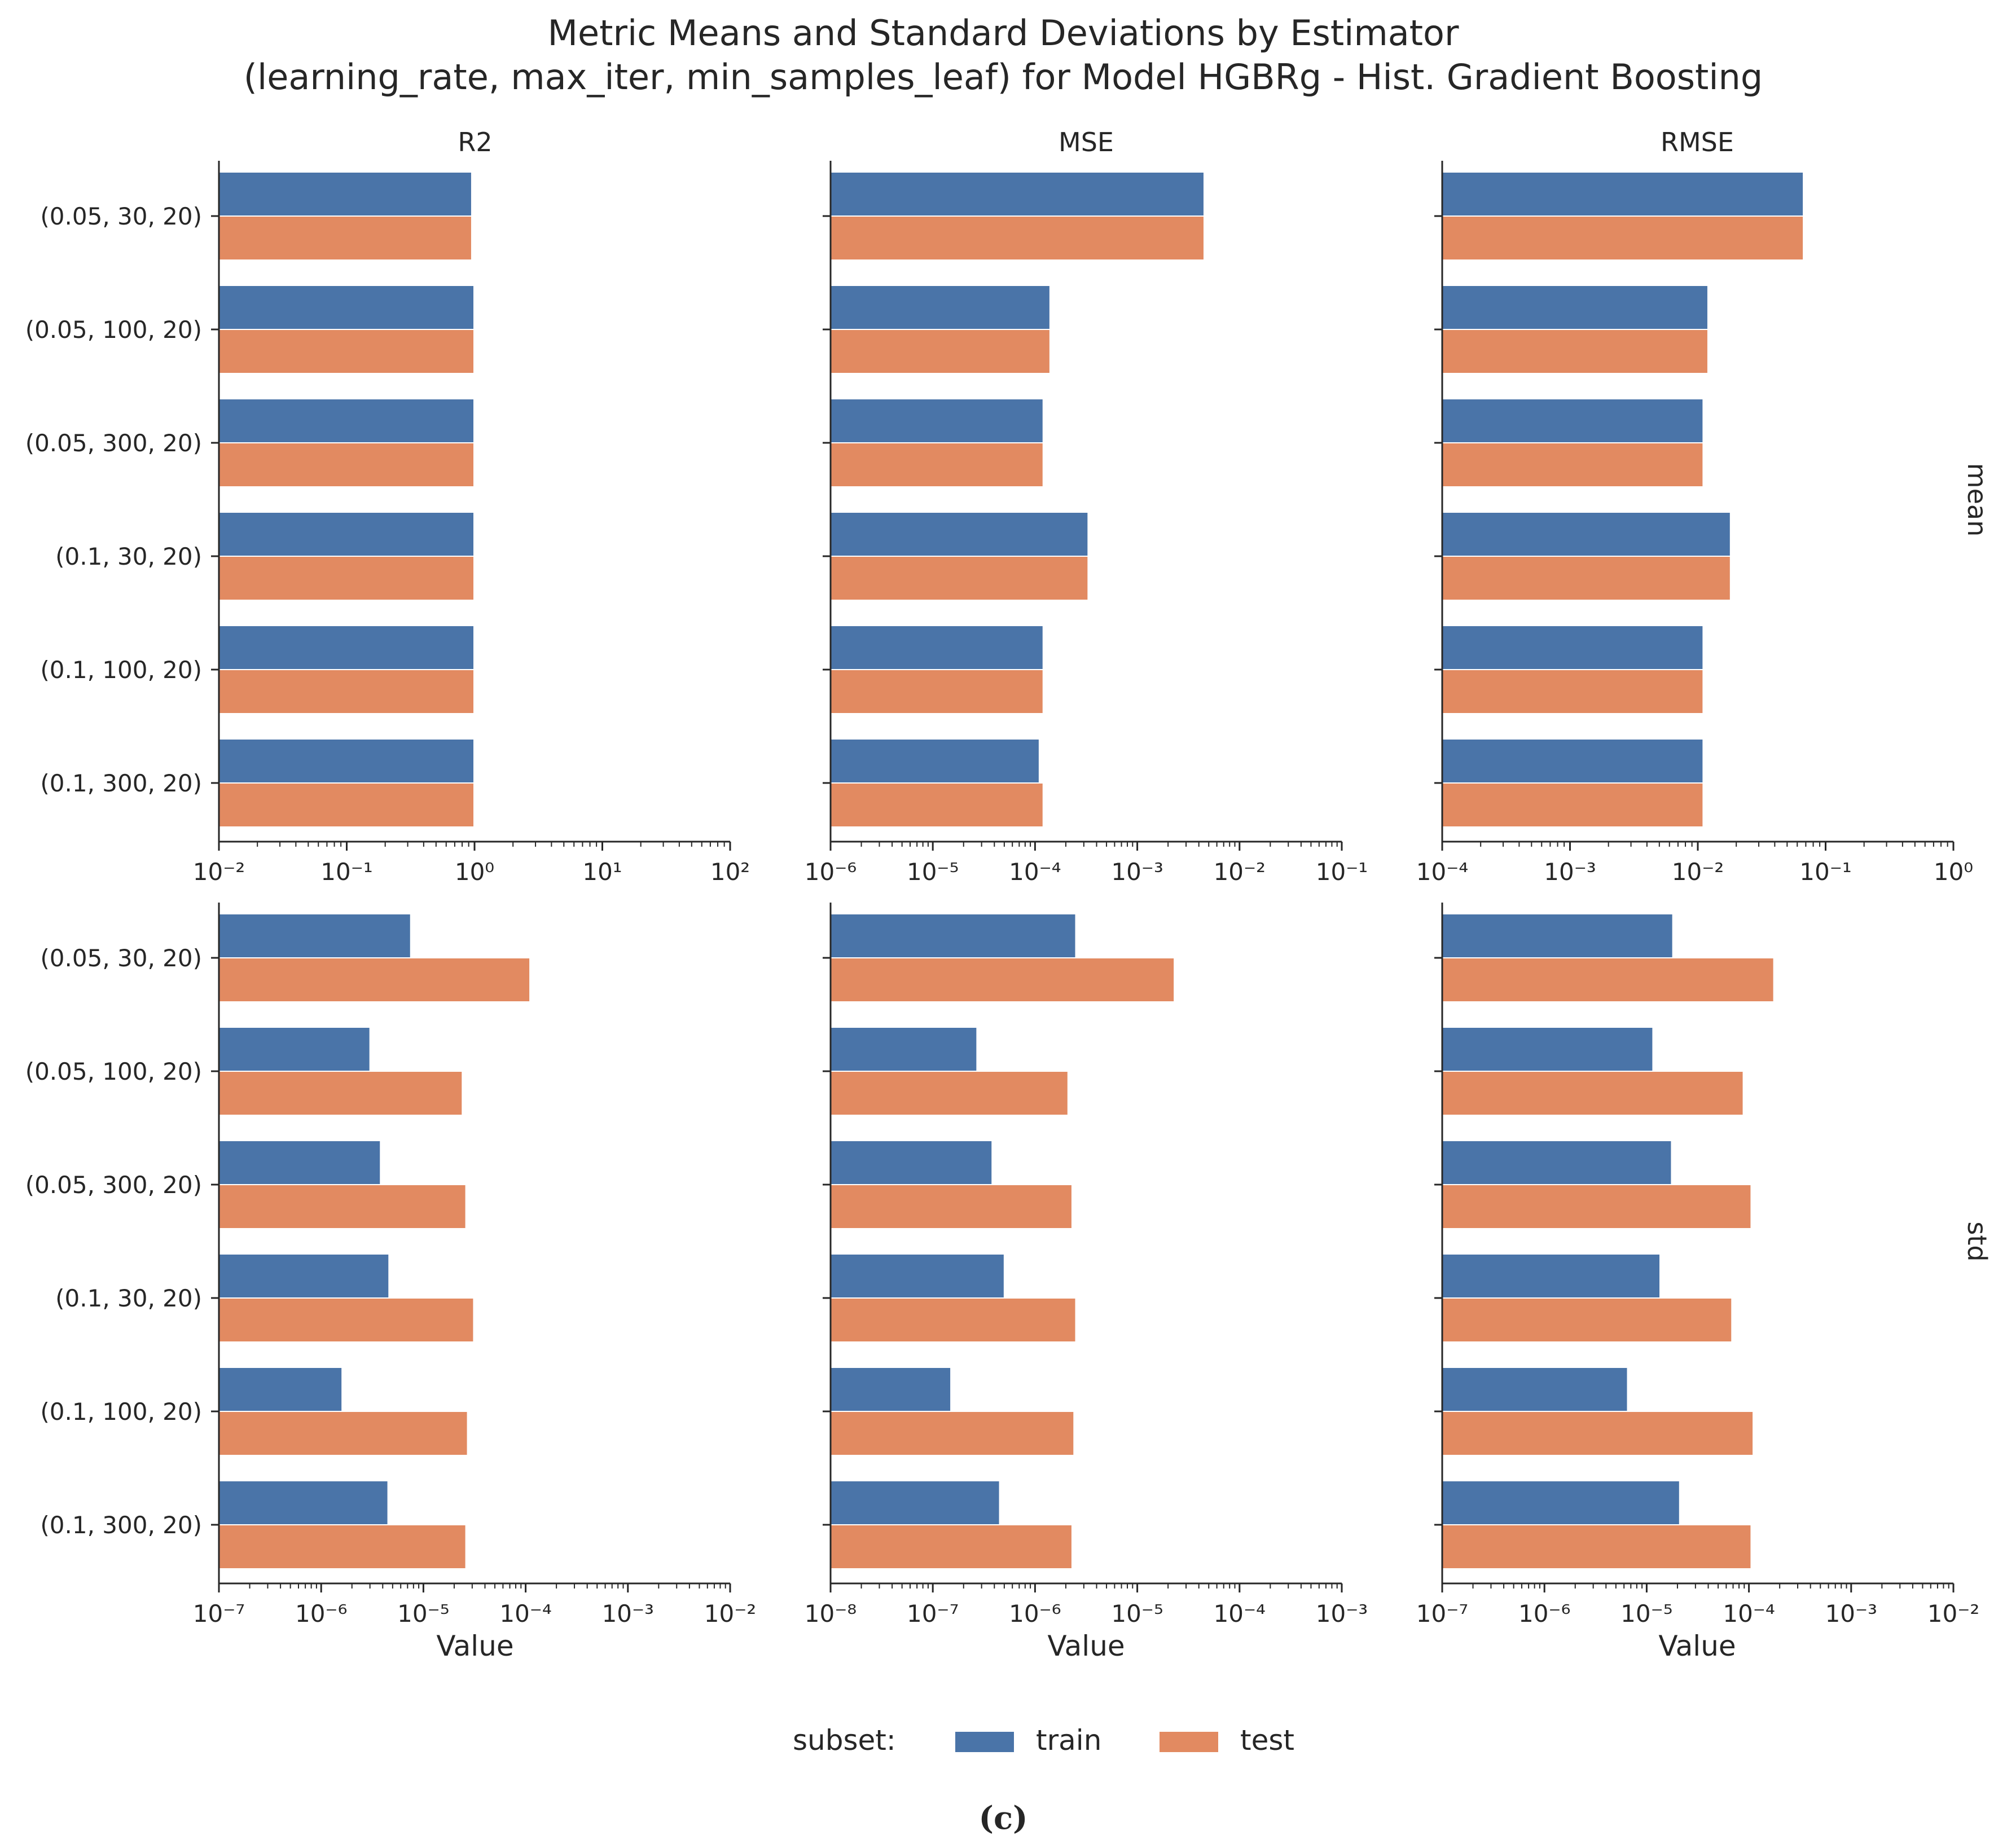  What do you see at coordinates (1086, 1265) in the screenshot?
I see `panel-std-mse: 10⁻⁸ 10⁻⁷ 10⁻⁶ 10⁻⁵ 10⁻⁴ 10⁻³` at bounding box center [1086, 1265].